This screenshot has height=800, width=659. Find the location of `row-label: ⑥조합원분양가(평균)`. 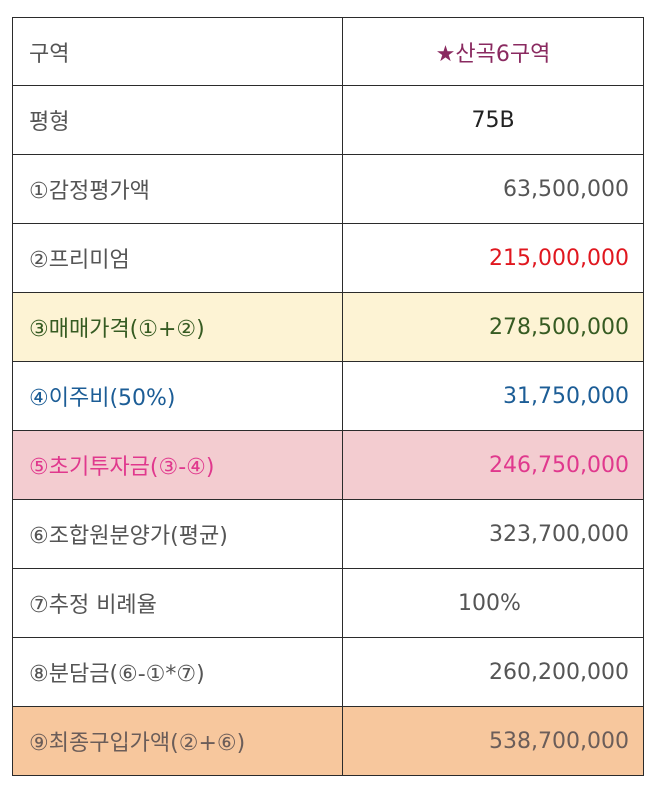

row-label: ⑥조합원분양가(평균) is located at coordinates (177, 534).